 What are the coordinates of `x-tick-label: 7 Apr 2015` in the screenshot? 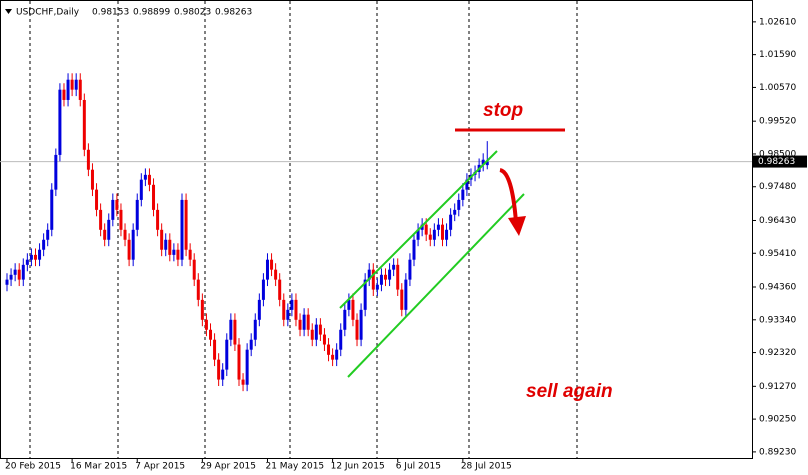 It's located at (160, 467).